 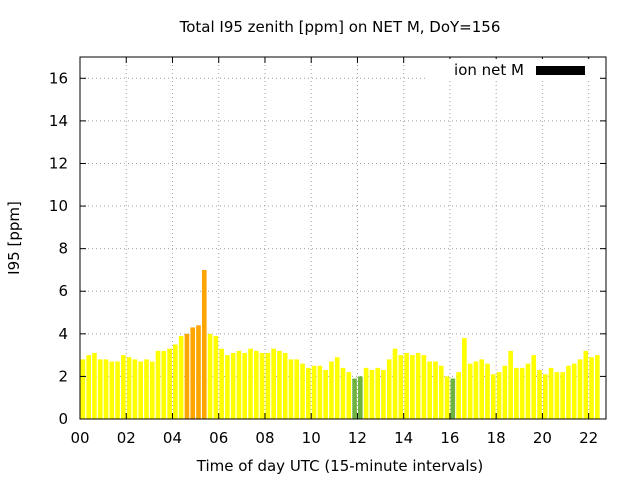 I want to click on y-tick-label: 12, so click(x=58, y=163).